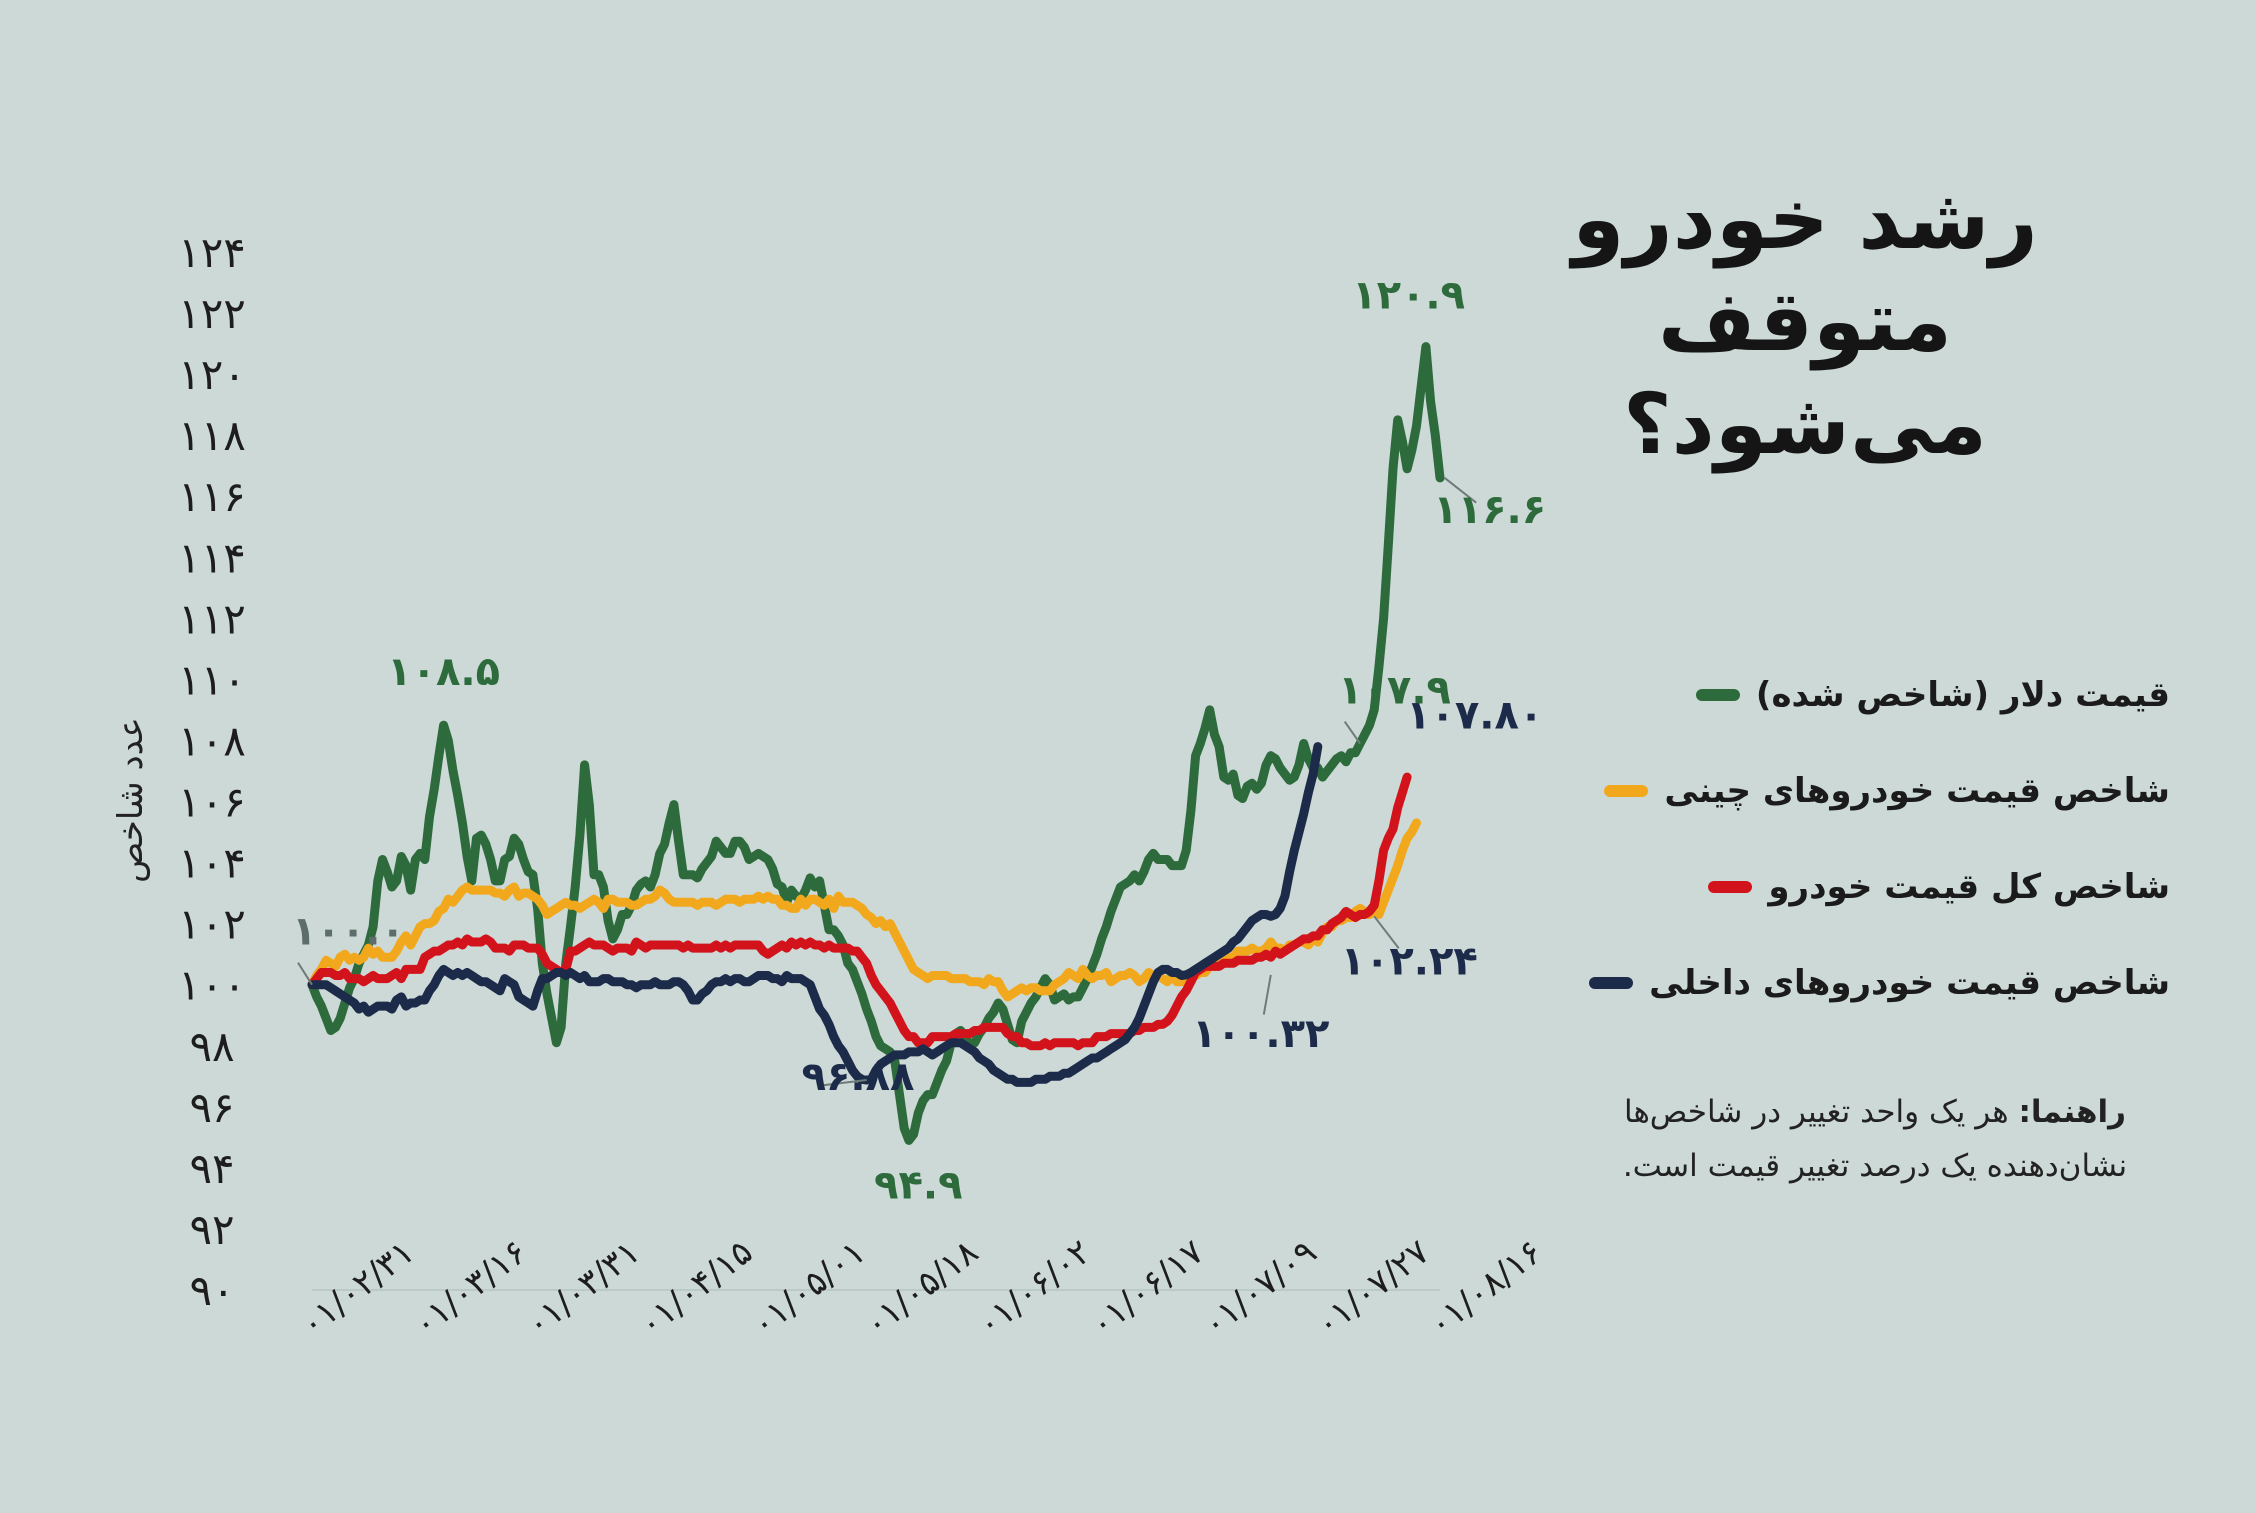 This screenshot has height=1513, width=2255. I want to click on x-tick-label: ۰۱/۰۷/۲۷, so click(1372, 1288).